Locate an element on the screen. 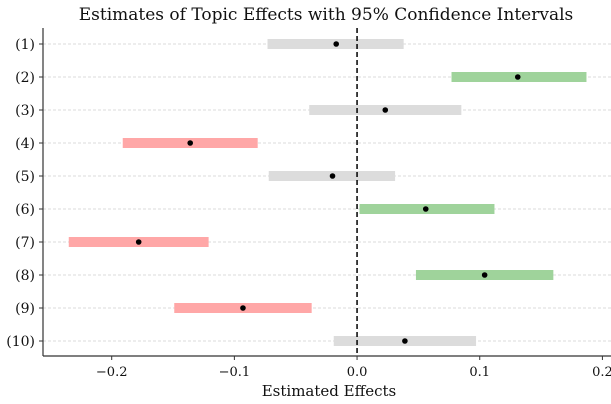  x-tick-label: −0.2 is located at coordinates (112, 372).